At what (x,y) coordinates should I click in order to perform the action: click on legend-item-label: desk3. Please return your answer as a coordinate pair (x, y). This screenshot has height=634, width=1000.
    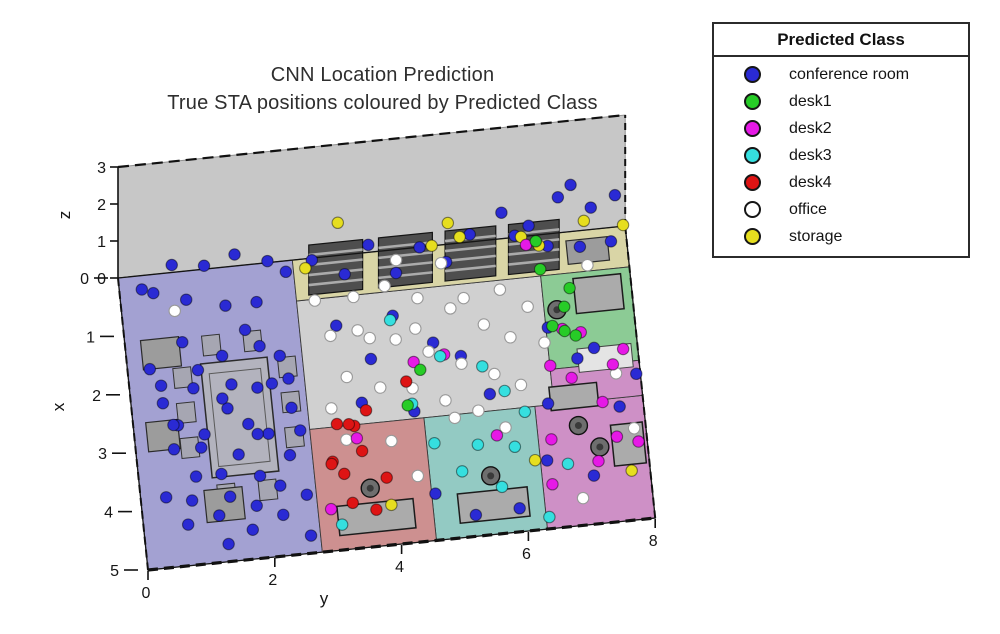
    Looking at the image, I should click on (810, 155).